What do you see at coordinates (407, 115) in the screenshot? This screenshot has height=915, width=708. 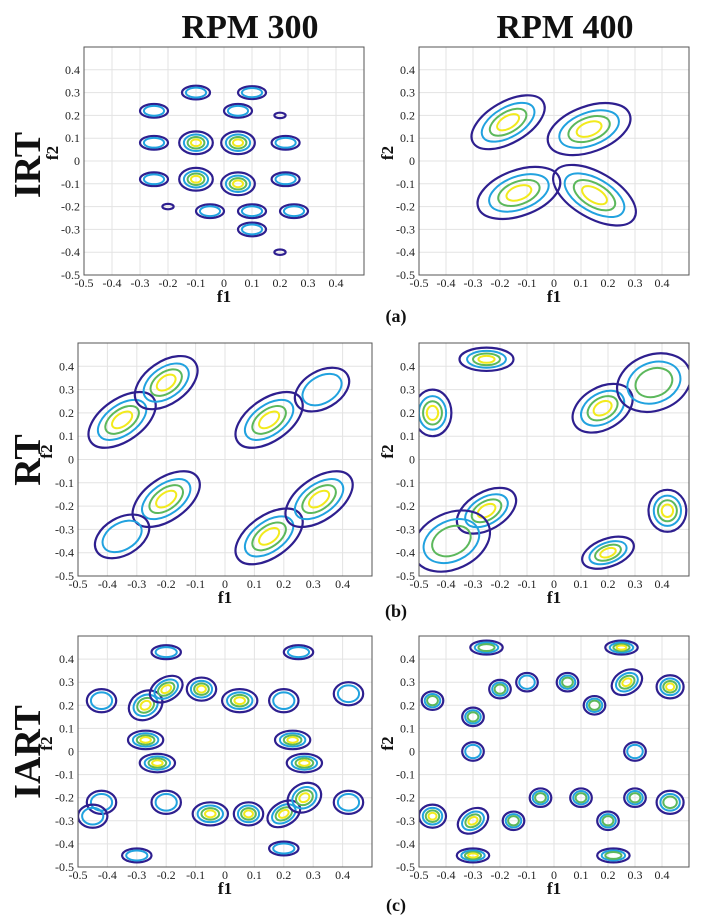 I see `y-tick-label: 0.2` at bounding box center [407, 115].